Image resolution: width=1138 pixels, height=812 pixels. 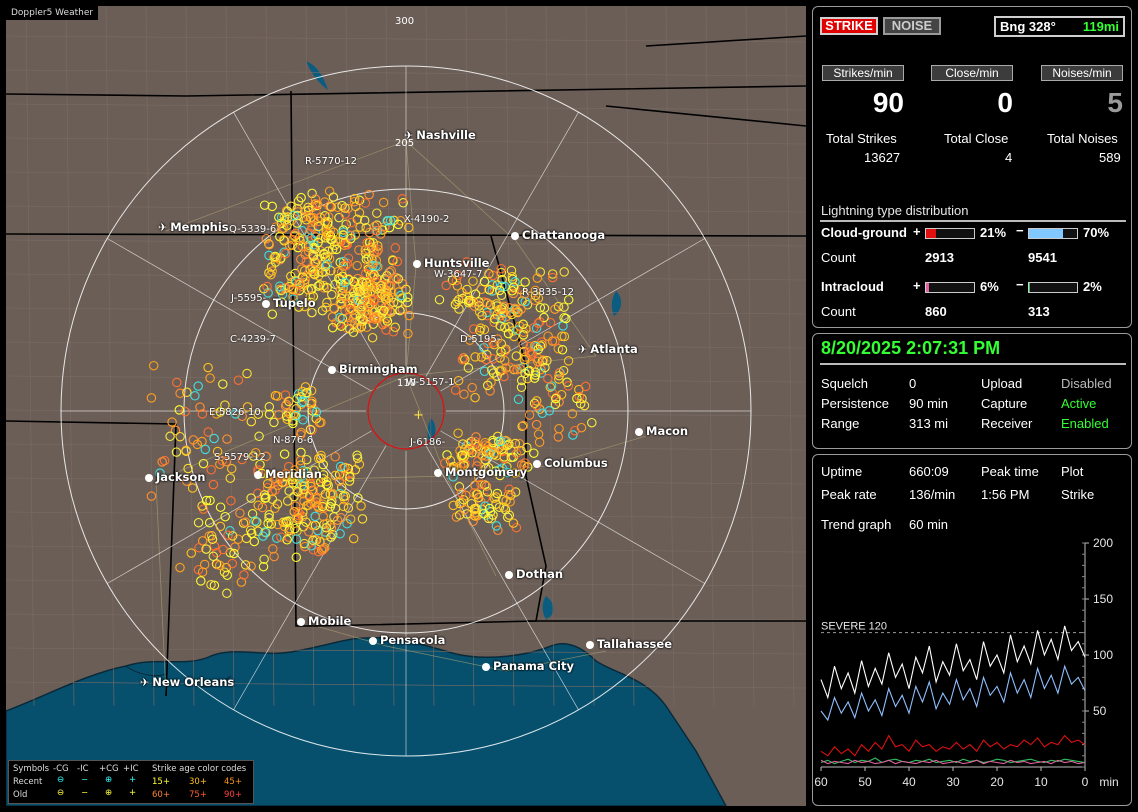 I want to click on noise-mode-button: NOISE, so click(x=912, y=26).